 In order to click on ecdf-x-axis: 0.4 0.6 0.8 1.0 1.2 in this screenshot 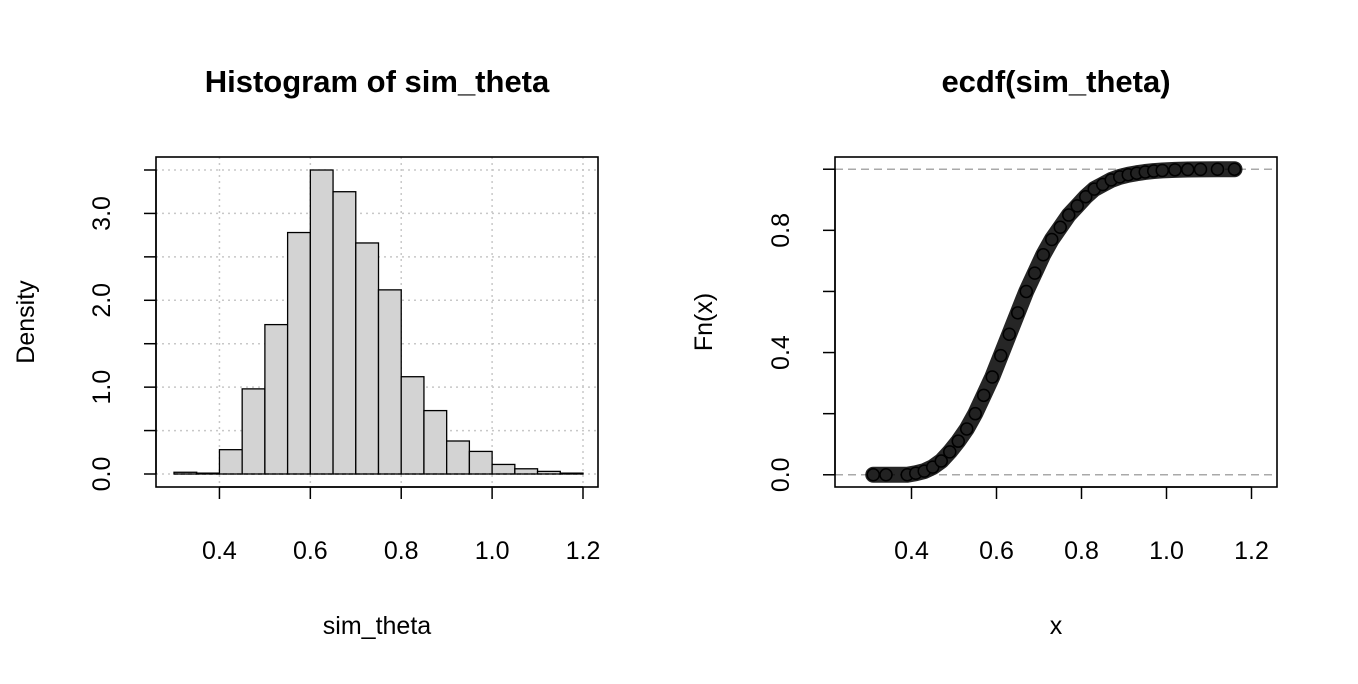, I will do `click(1081, 525)`.